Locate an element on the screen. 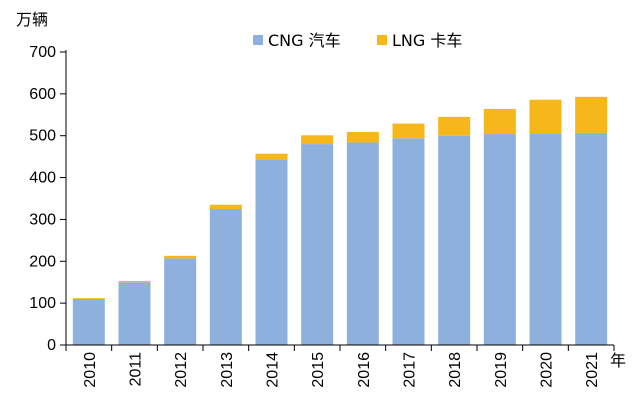  bar-cng-2011 is located at coordinates (134, 313).